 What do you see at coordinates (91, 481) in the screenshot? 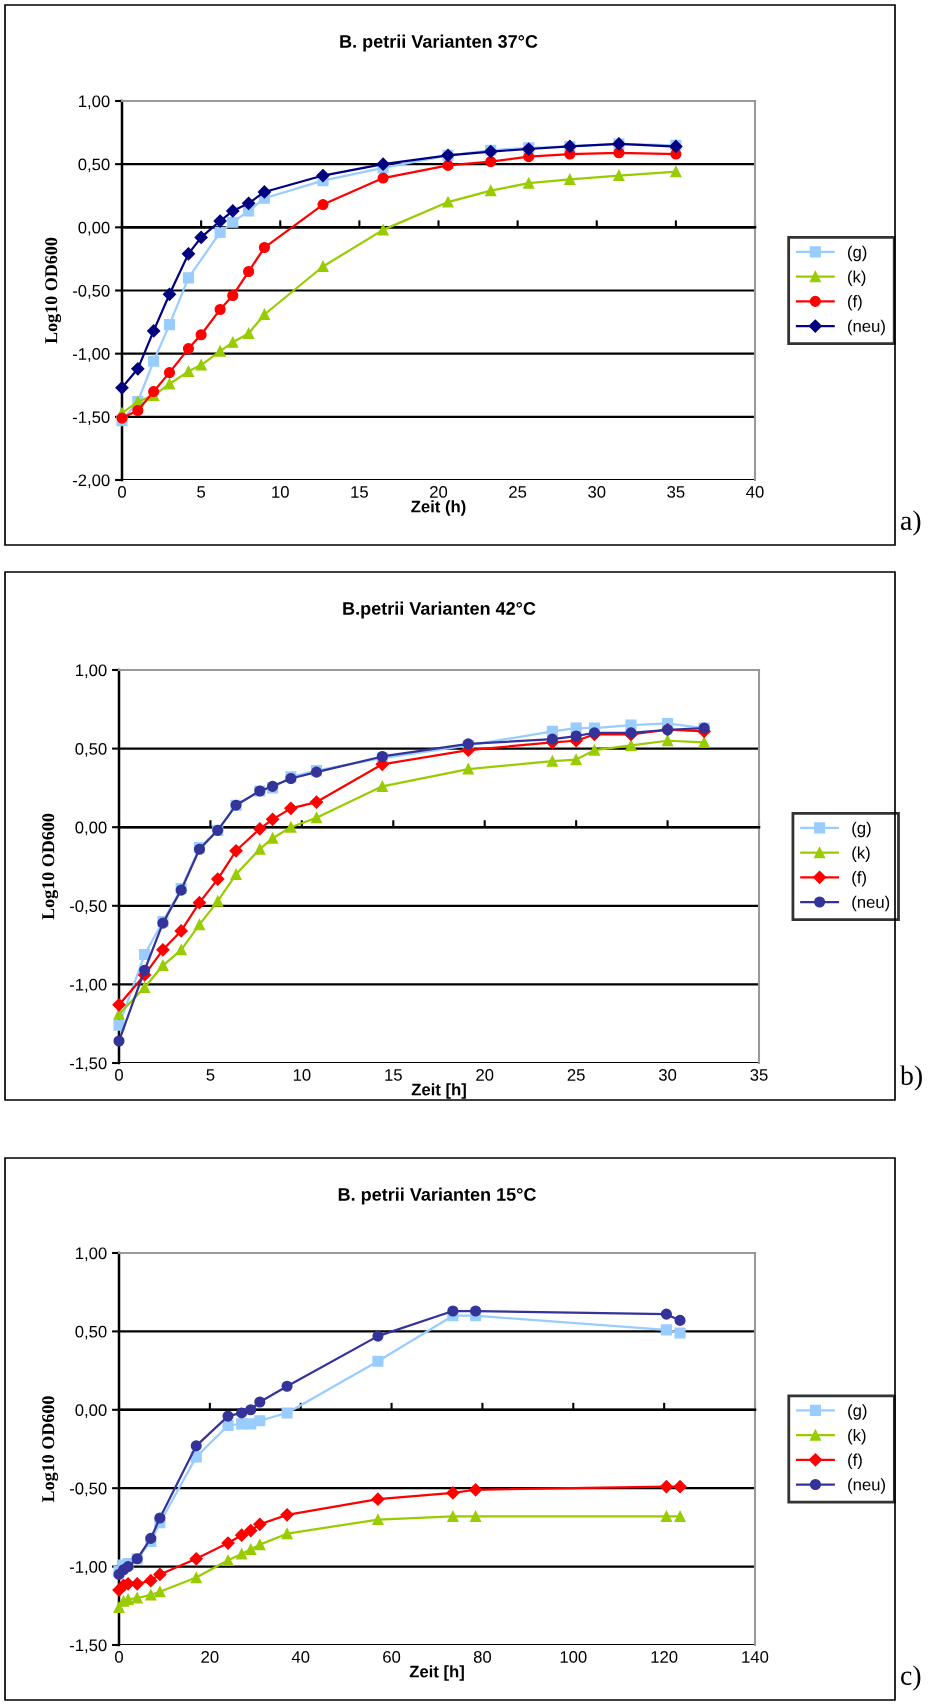
I see `y-tick-label: -2,00` at bounding box center [91, 481].